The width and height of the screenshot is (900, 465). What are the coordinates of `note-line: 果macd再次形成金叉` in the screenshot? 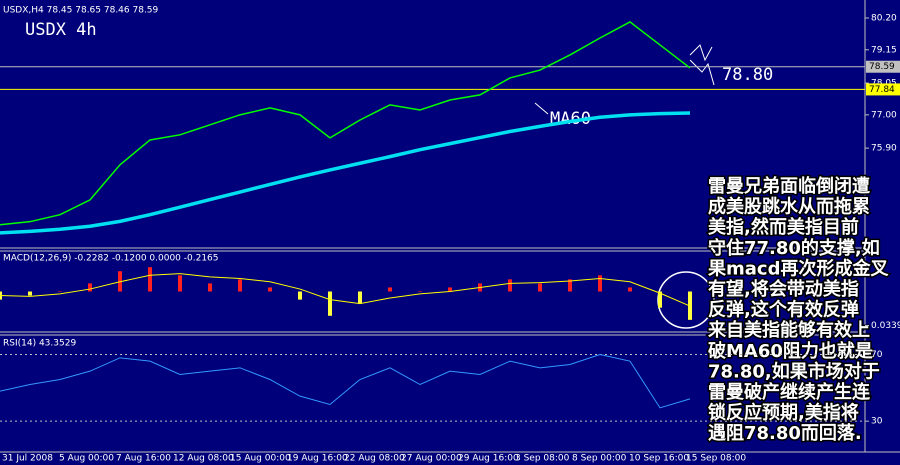 It's located at (798, 268).